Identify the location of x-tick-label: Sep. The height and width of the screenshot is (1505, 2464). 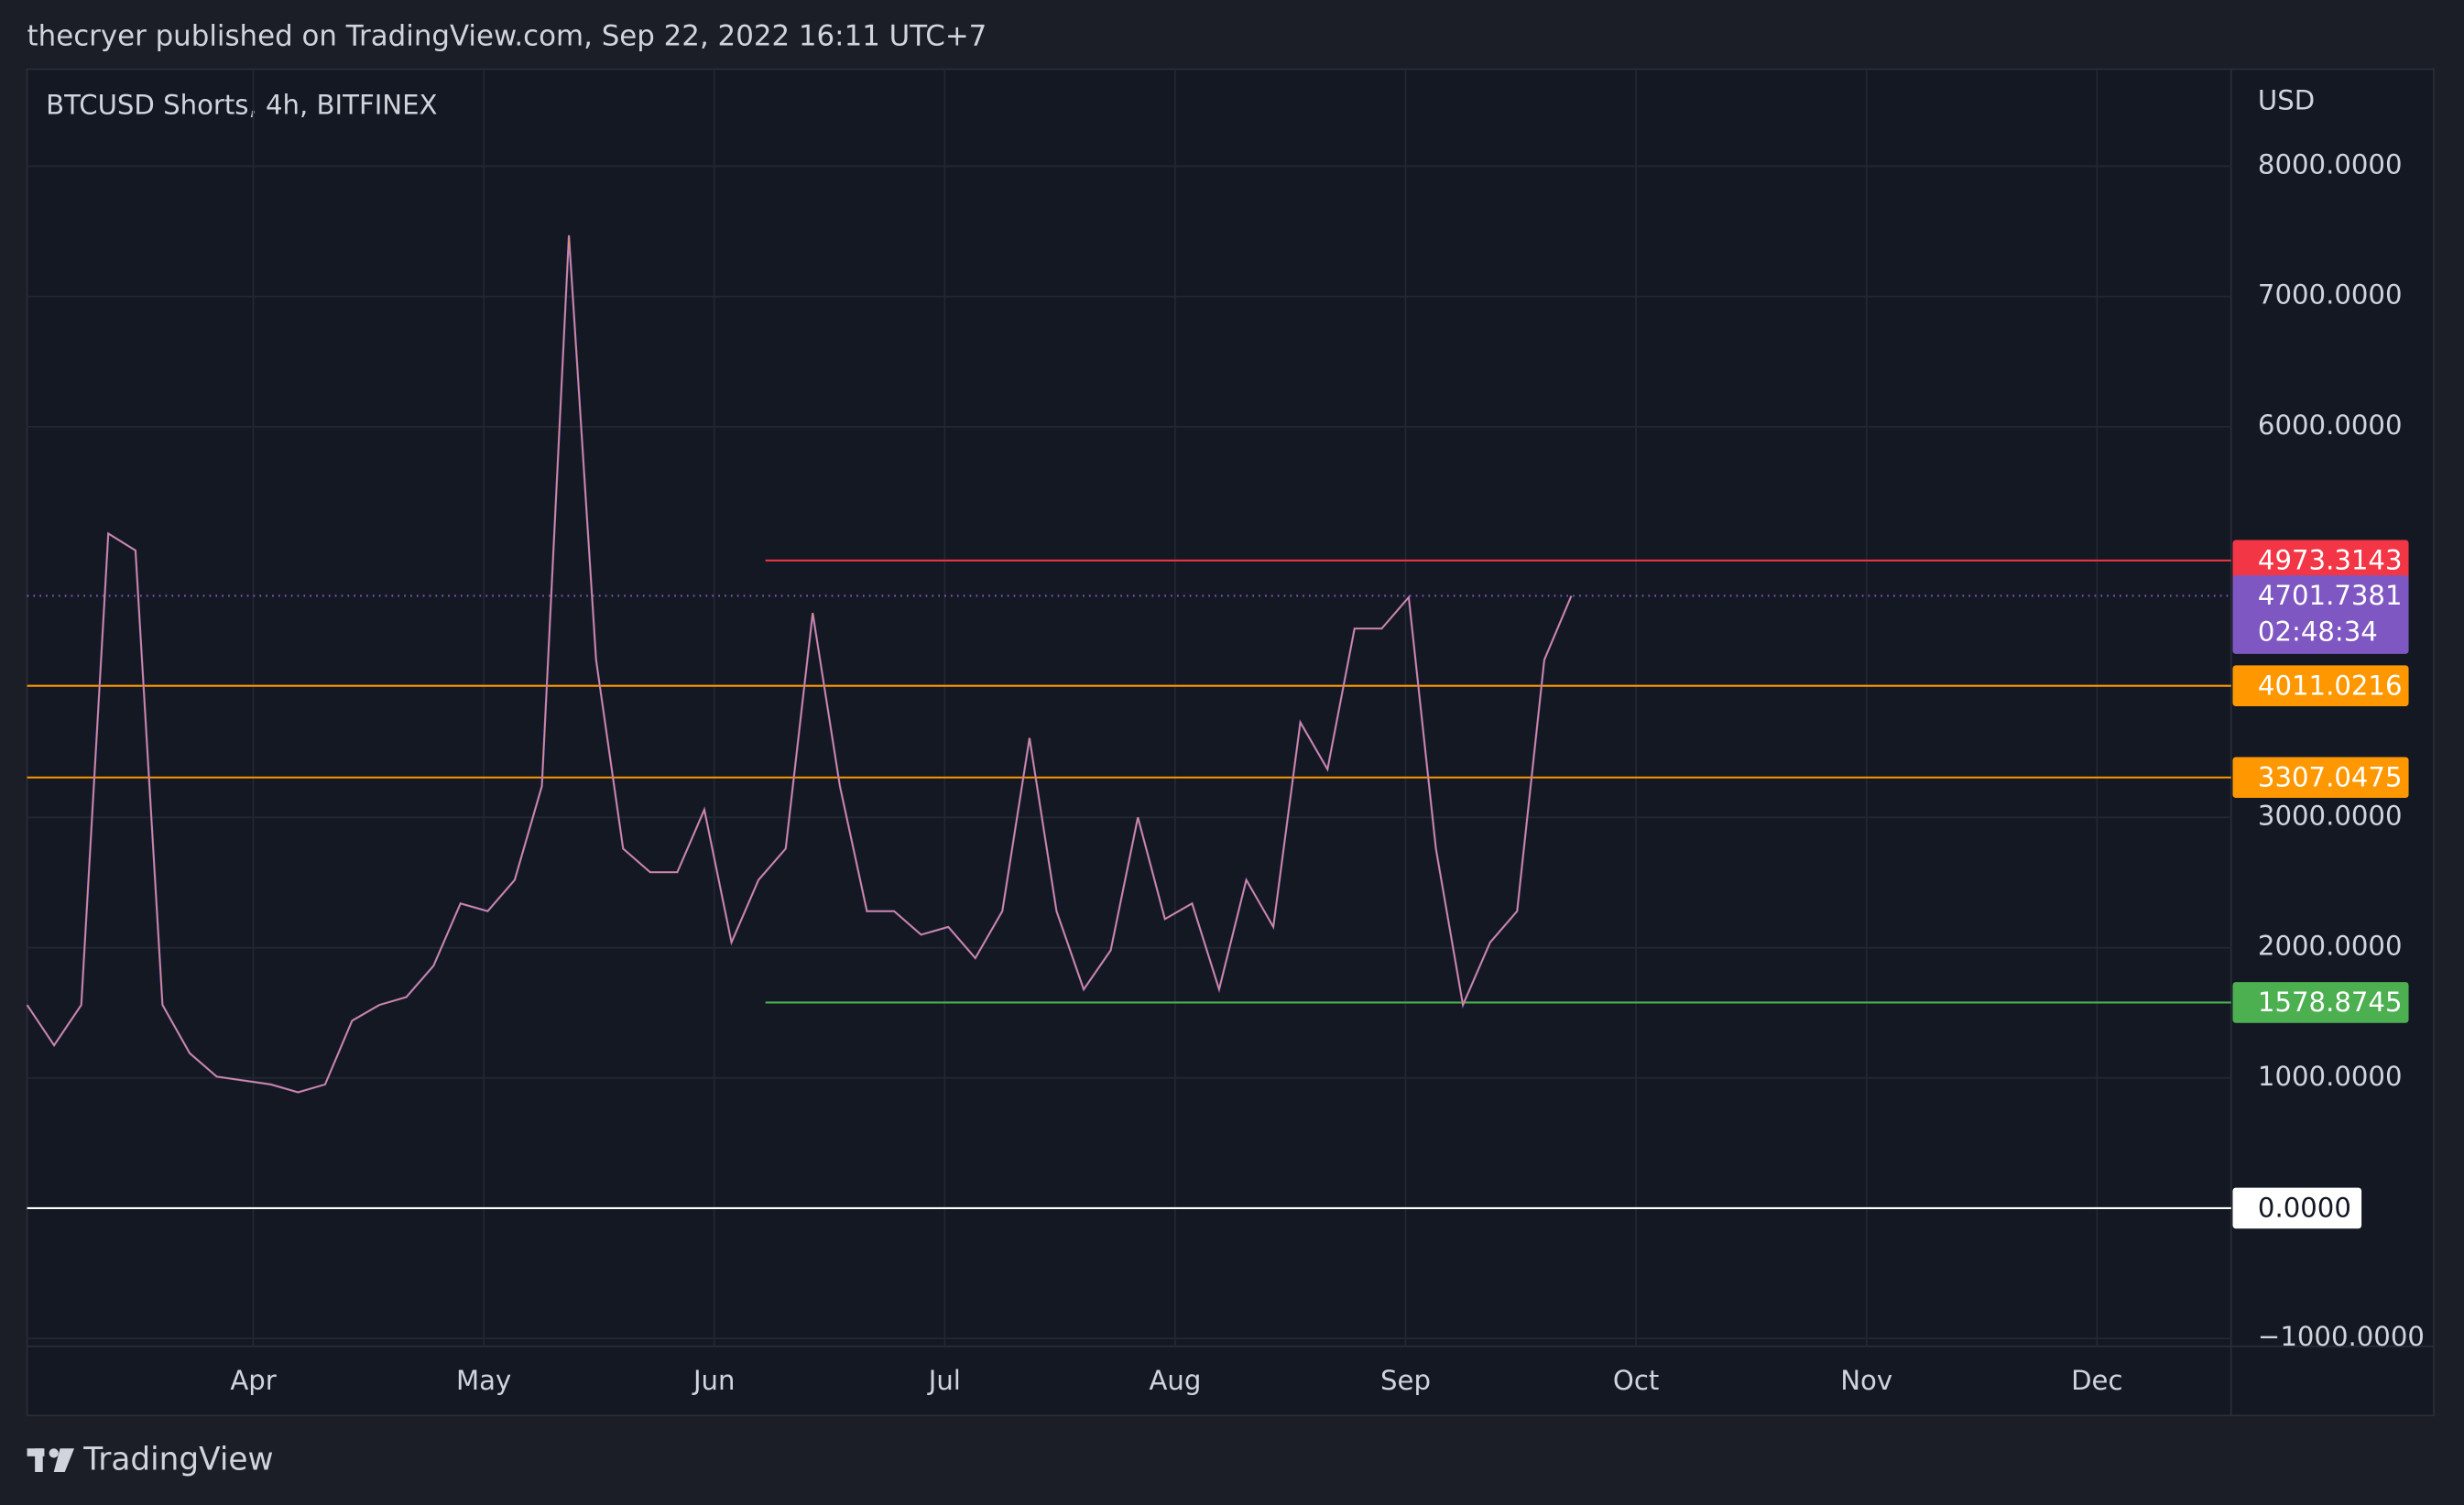
(1405, 1380).